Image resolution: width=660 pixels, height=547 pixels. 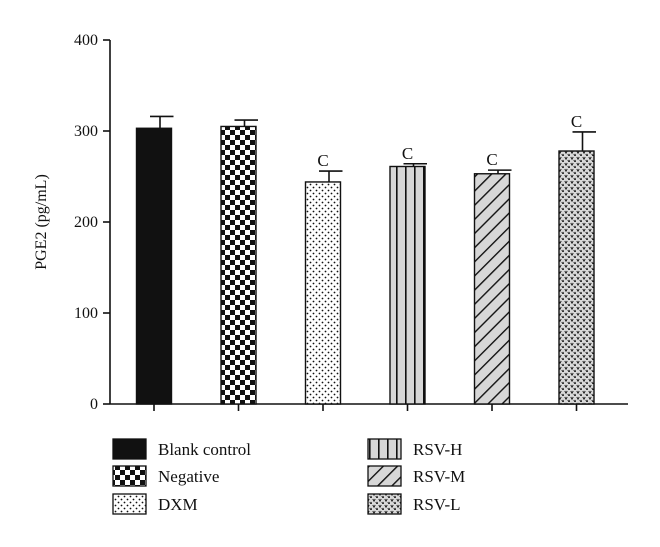 What do you see at coordinates (86, 40) in the screenshot?
I see `y-tick-label: 400` at bounding box center [86, 40].